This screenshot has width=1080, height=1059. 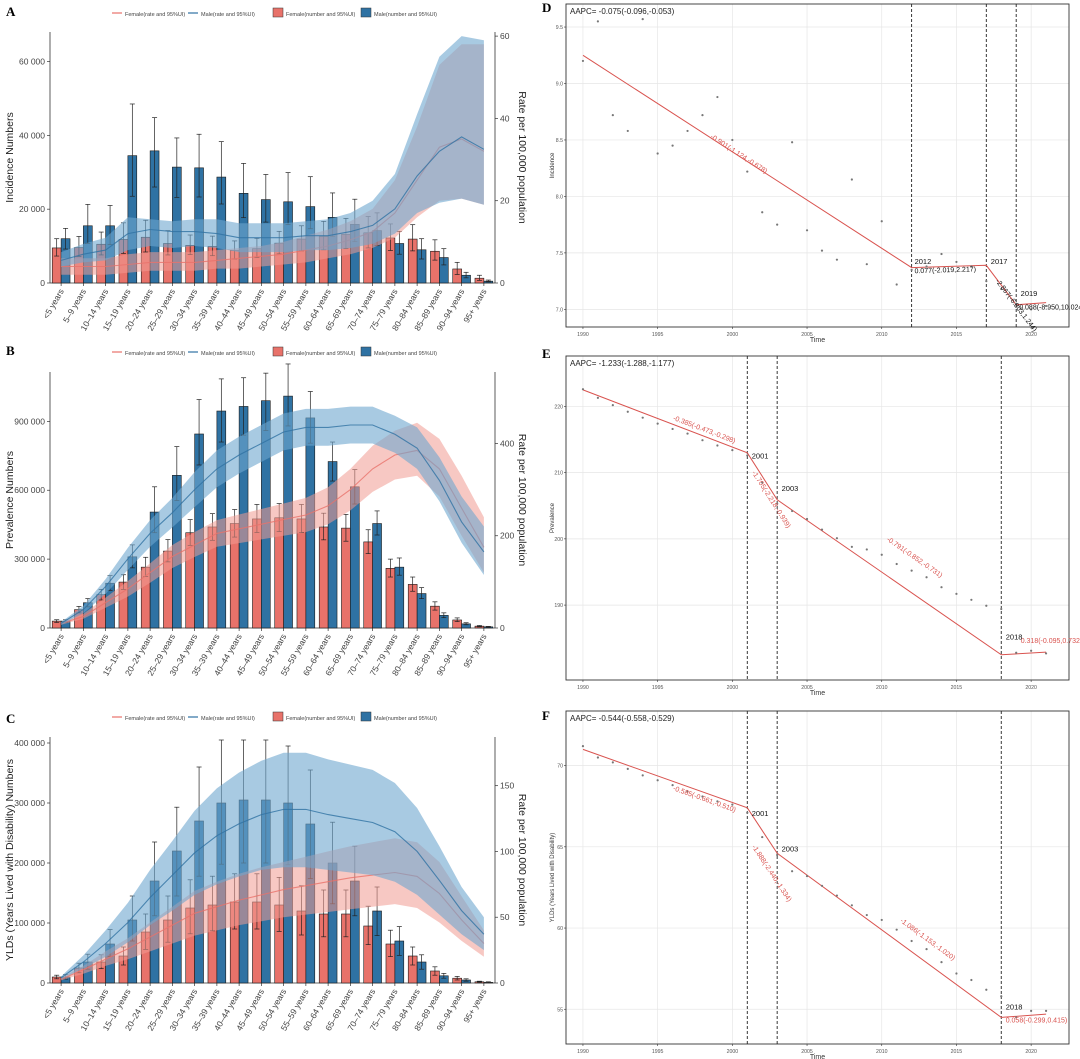 What do you see at coordinates (658, 335) in the screenshot?
I see `x-tick-label: 1995` at bounding box center [658, 335].